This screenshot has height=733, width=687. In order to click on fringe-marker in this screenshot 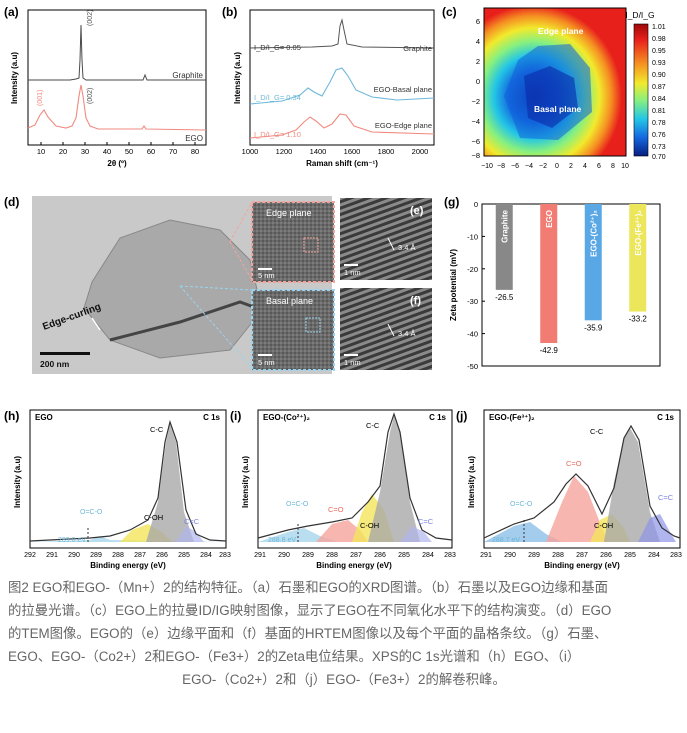, I will do `click(391, 330)`.